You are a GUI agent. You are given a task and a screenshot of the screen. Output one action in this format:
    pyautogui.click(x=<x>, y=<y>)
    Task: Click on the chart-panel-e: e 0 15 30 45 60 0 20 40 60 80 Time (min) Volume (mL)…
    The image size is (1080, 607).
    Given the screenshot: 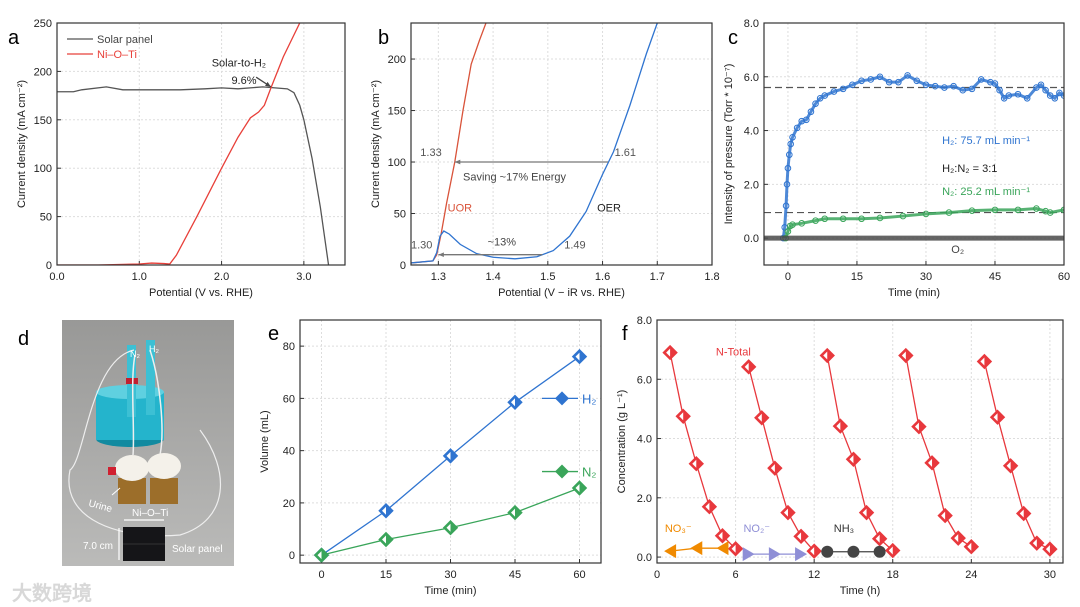 What is the action you would take?
    pyautogui.click(x=430, y=458)
    